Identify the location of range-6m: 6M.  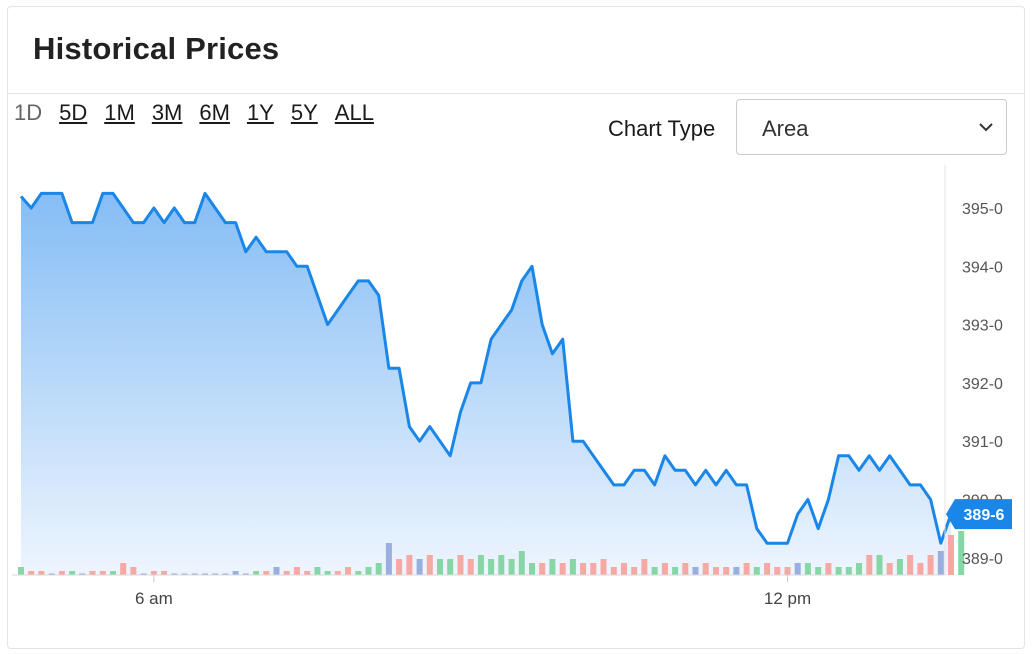
(214, 112).